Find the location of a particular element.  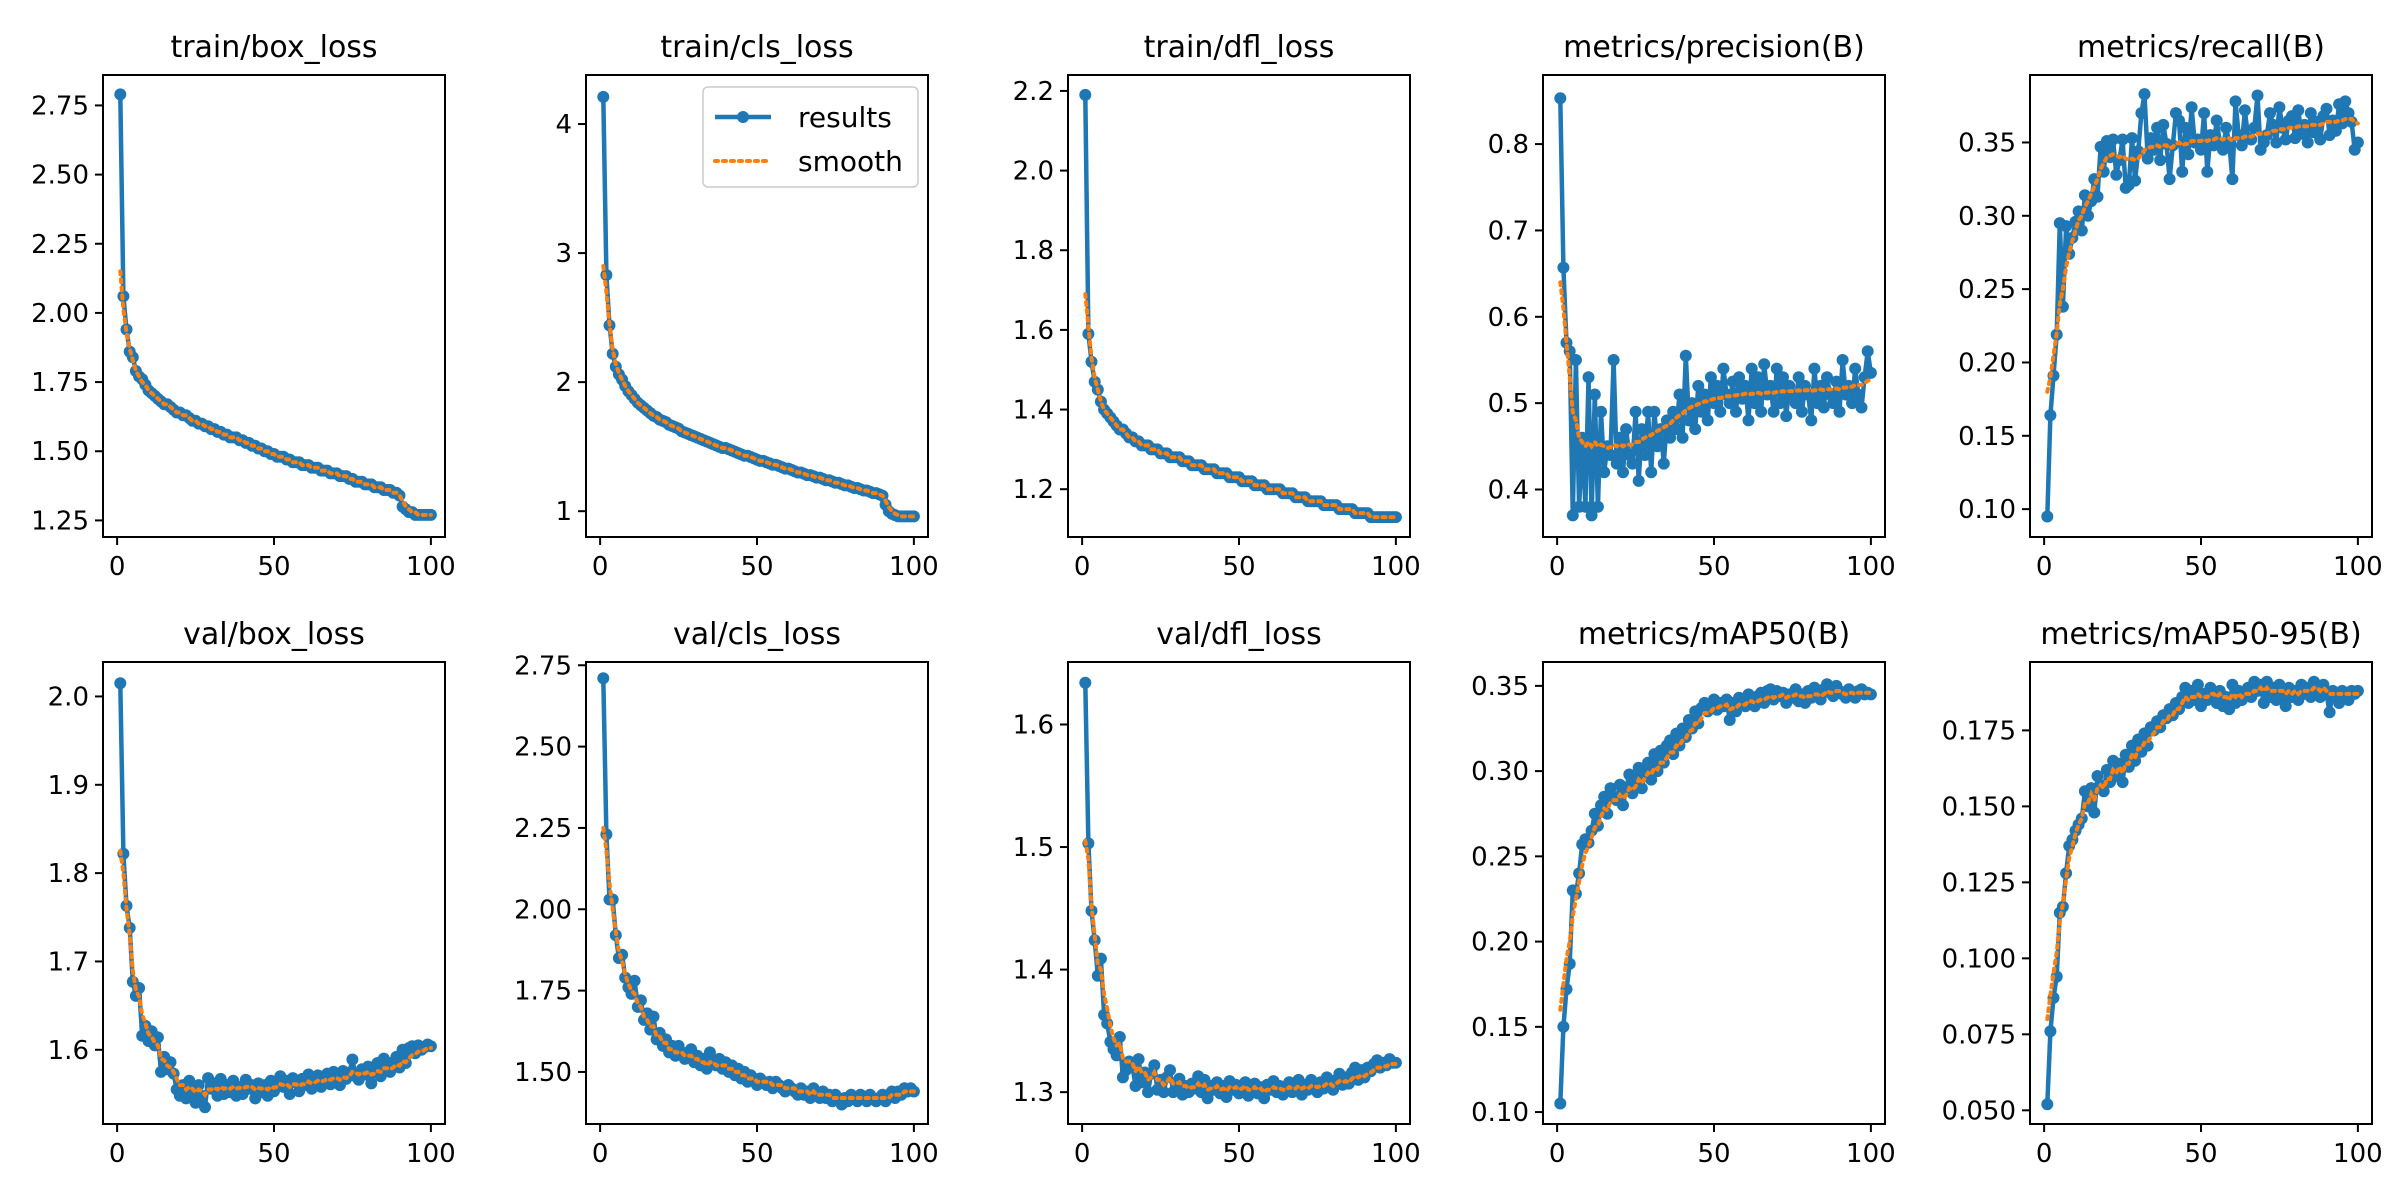

y-tick-label: 0.5 is located at coordinates (1508, 404).